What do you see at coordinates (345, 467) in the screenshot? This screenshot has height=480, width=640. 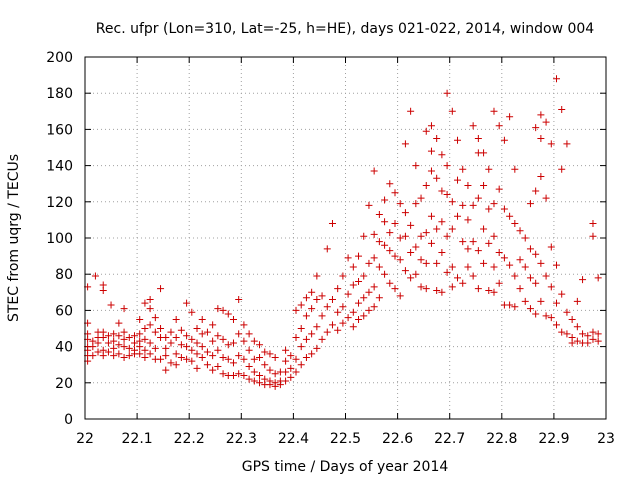 I see `x-axis-label: GPS time / Days of year 2014` at bounding box center [345, 467].